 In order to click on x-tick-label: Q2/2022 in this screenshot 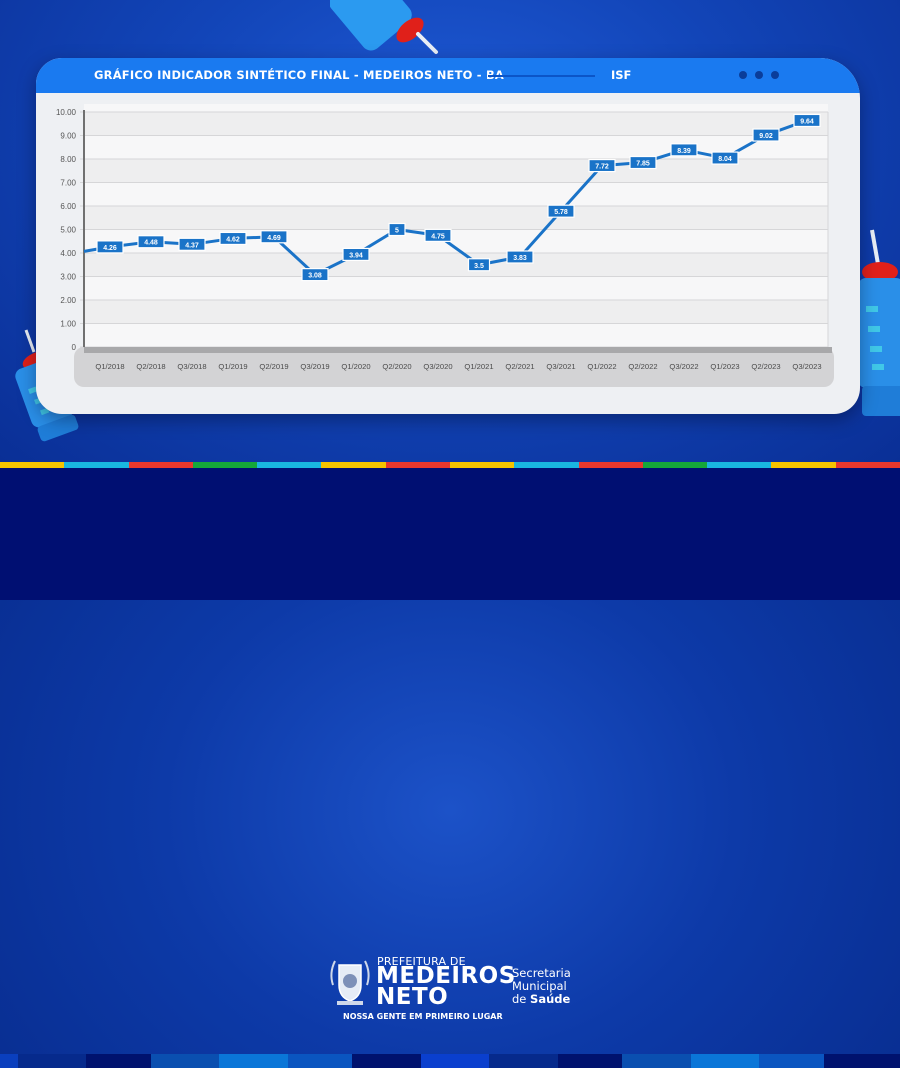, I will do `click(642, 366)`.